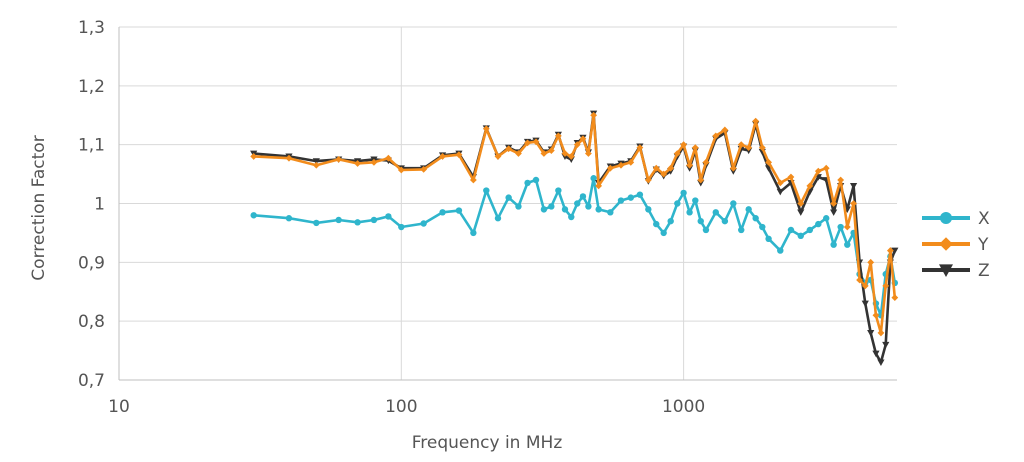 The height and width of the screenshot is (462, 1024). What do you see at coordinates (487, 443) in the screenshot?
I see `x-axis-title: Frequency in MHz` at bounding box center [487, 443].